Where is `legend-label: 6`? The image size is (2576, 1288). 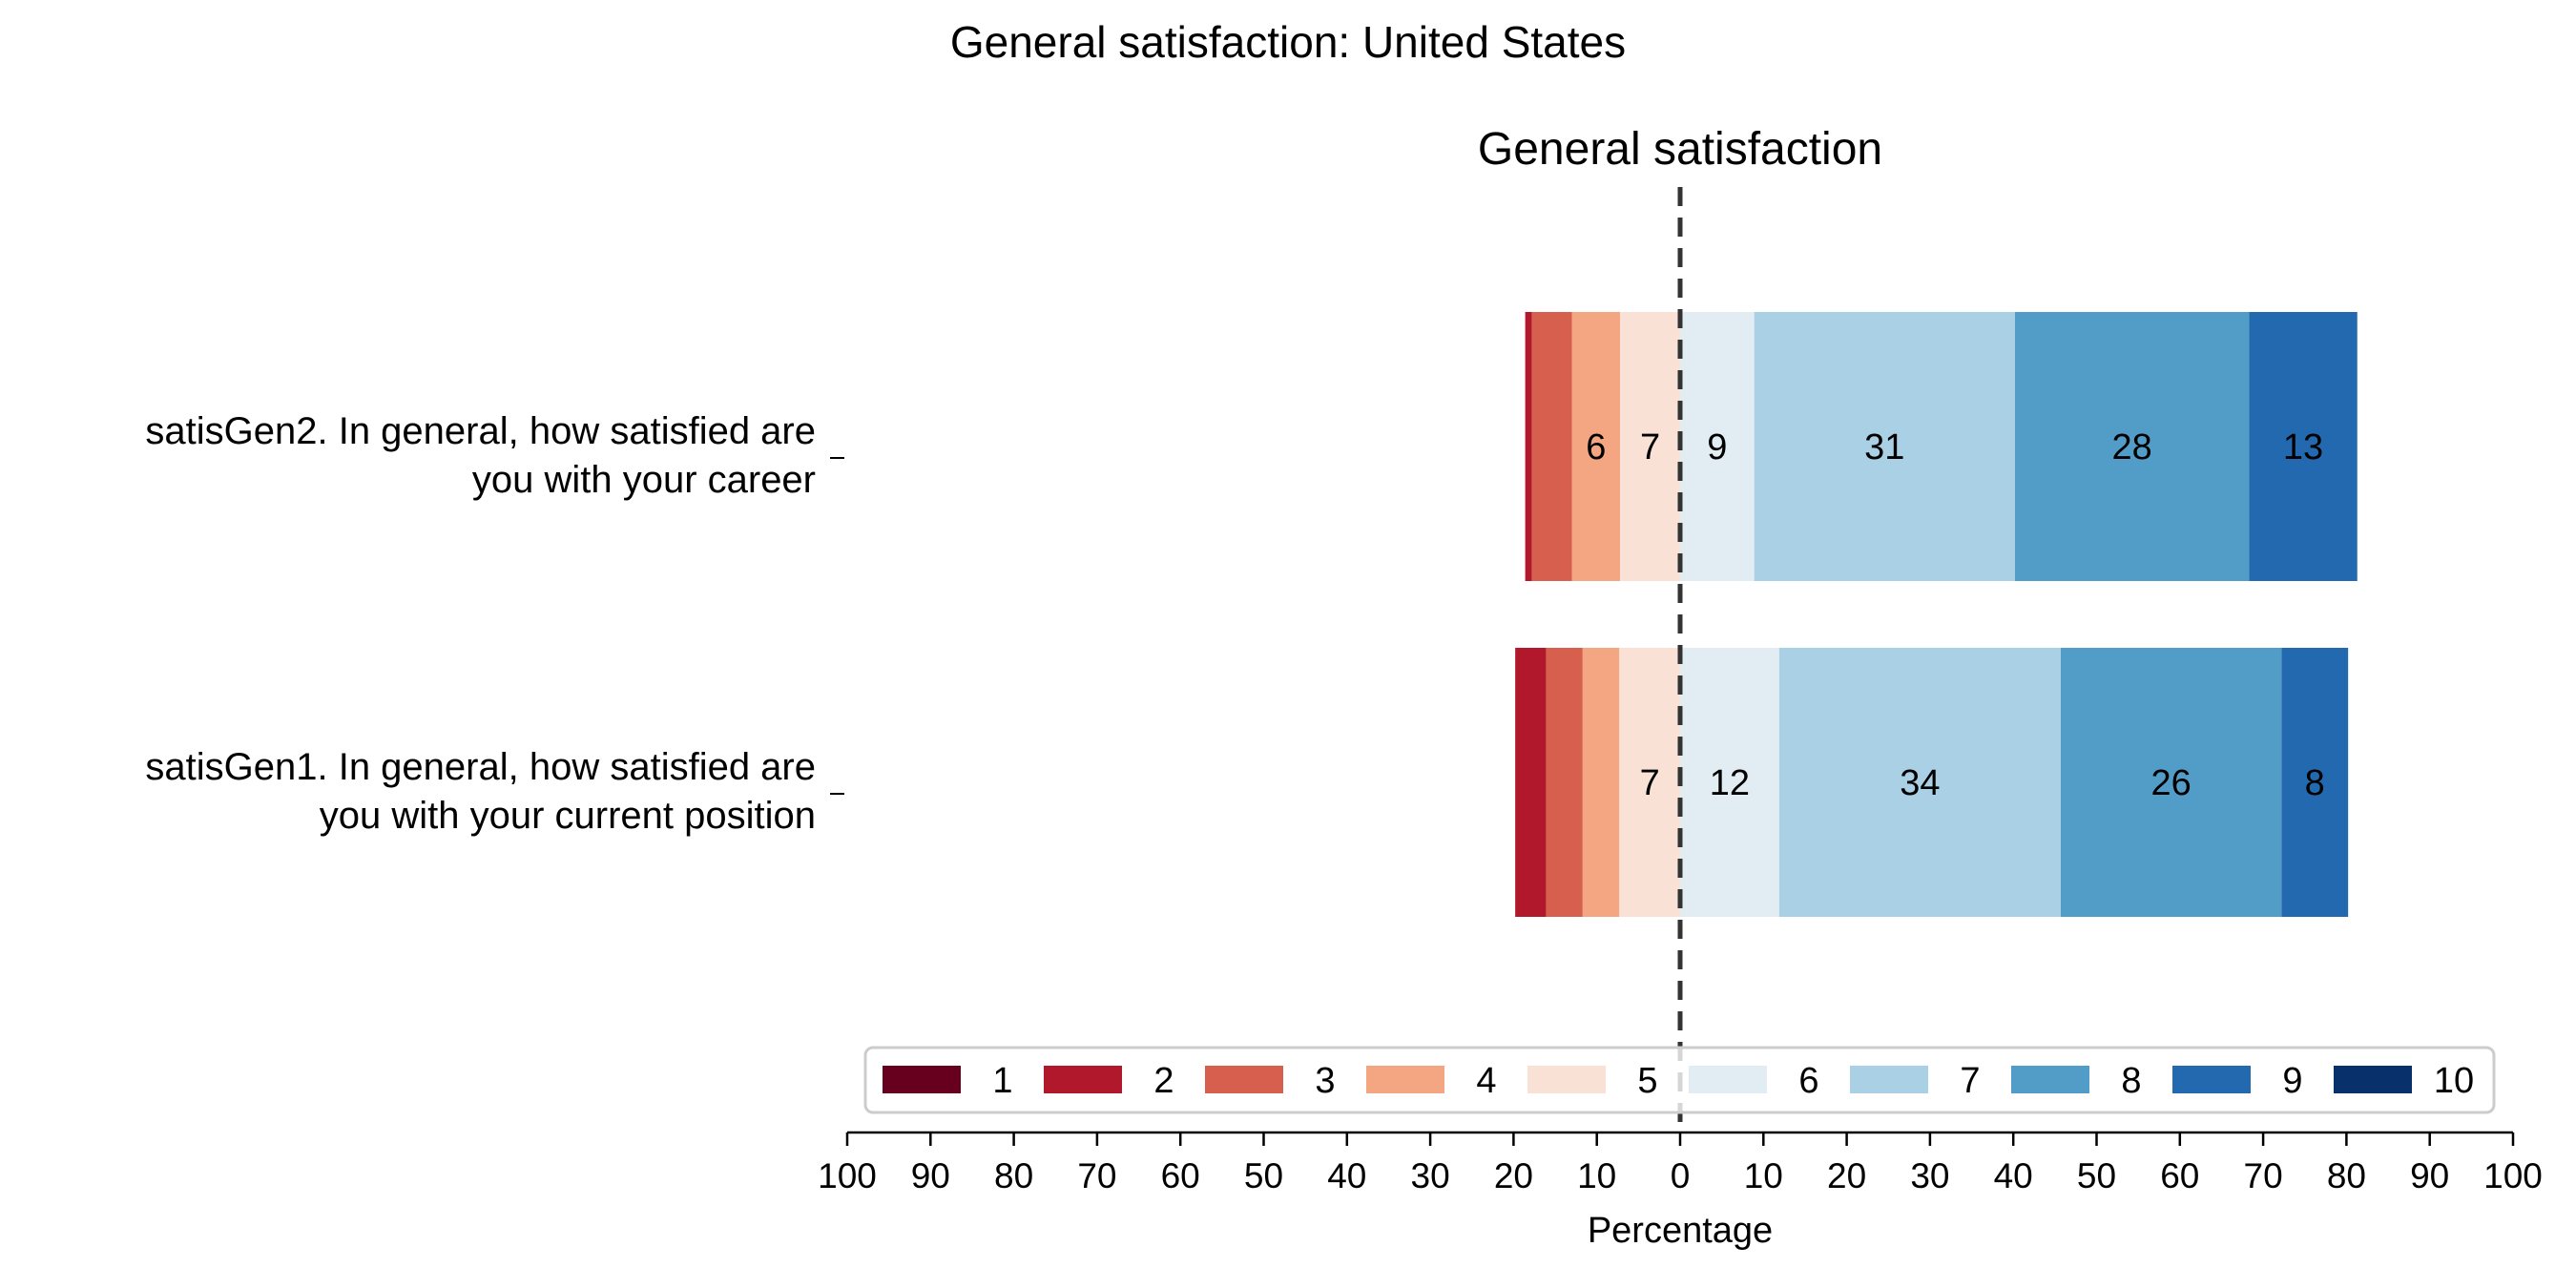
legend-label: 6 is located at coordinates (1808, 1081).